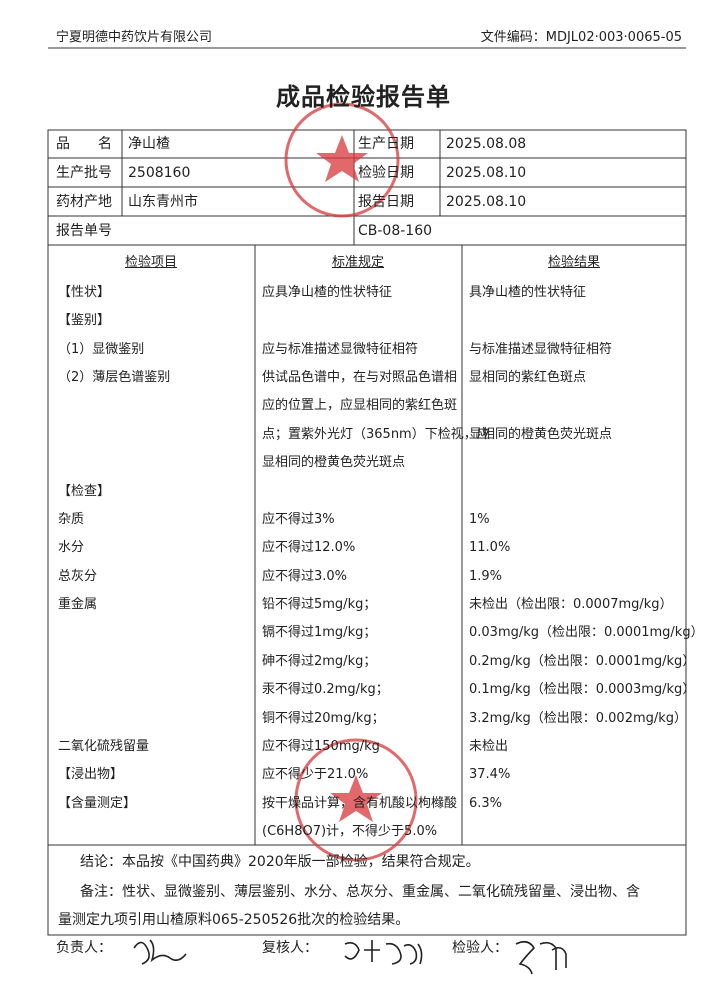 The width and height of the screenshot is (727, 1000). I want to click on result-text: 未检出（检出限：0.0007mg/kg）, so click(571, 605).